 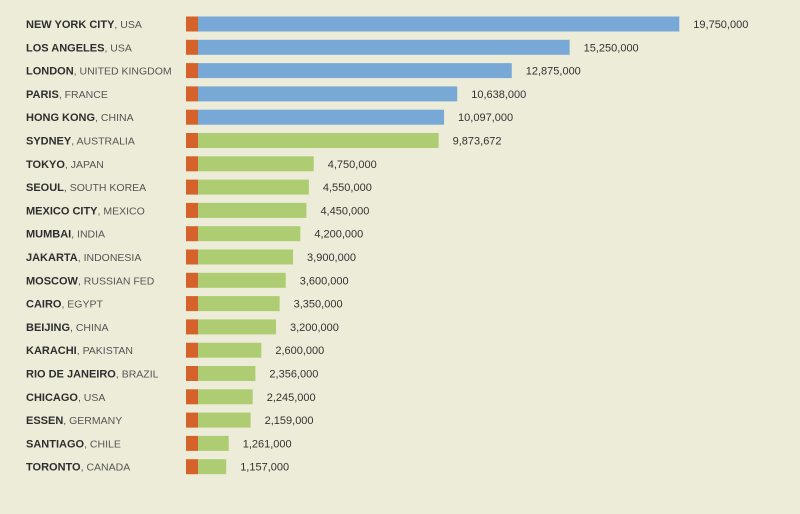 I want to click on bar-label: SYDNEY, AUSTRALIA, so click(x=80, y=142).